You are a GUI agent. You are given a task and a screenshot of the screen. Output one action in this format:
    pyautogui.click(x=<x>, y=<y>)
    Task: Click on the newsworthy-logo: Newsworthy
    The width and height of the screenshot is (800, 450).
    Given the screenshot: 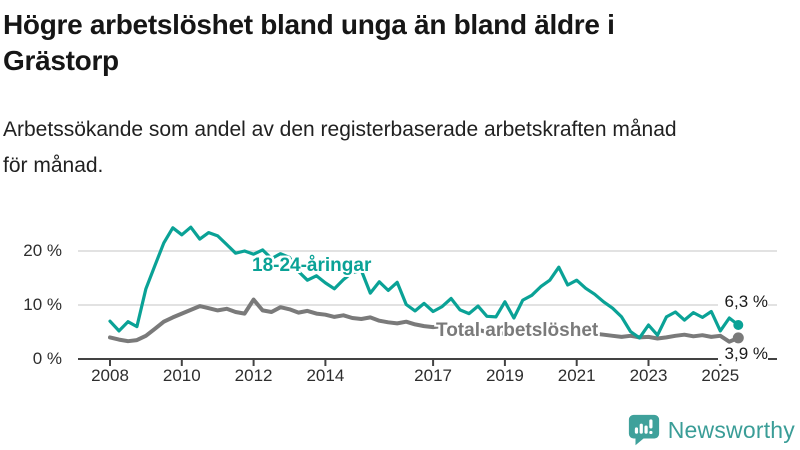 What is the action you would take?
    pyautogui.click(x=711, y=430)
    